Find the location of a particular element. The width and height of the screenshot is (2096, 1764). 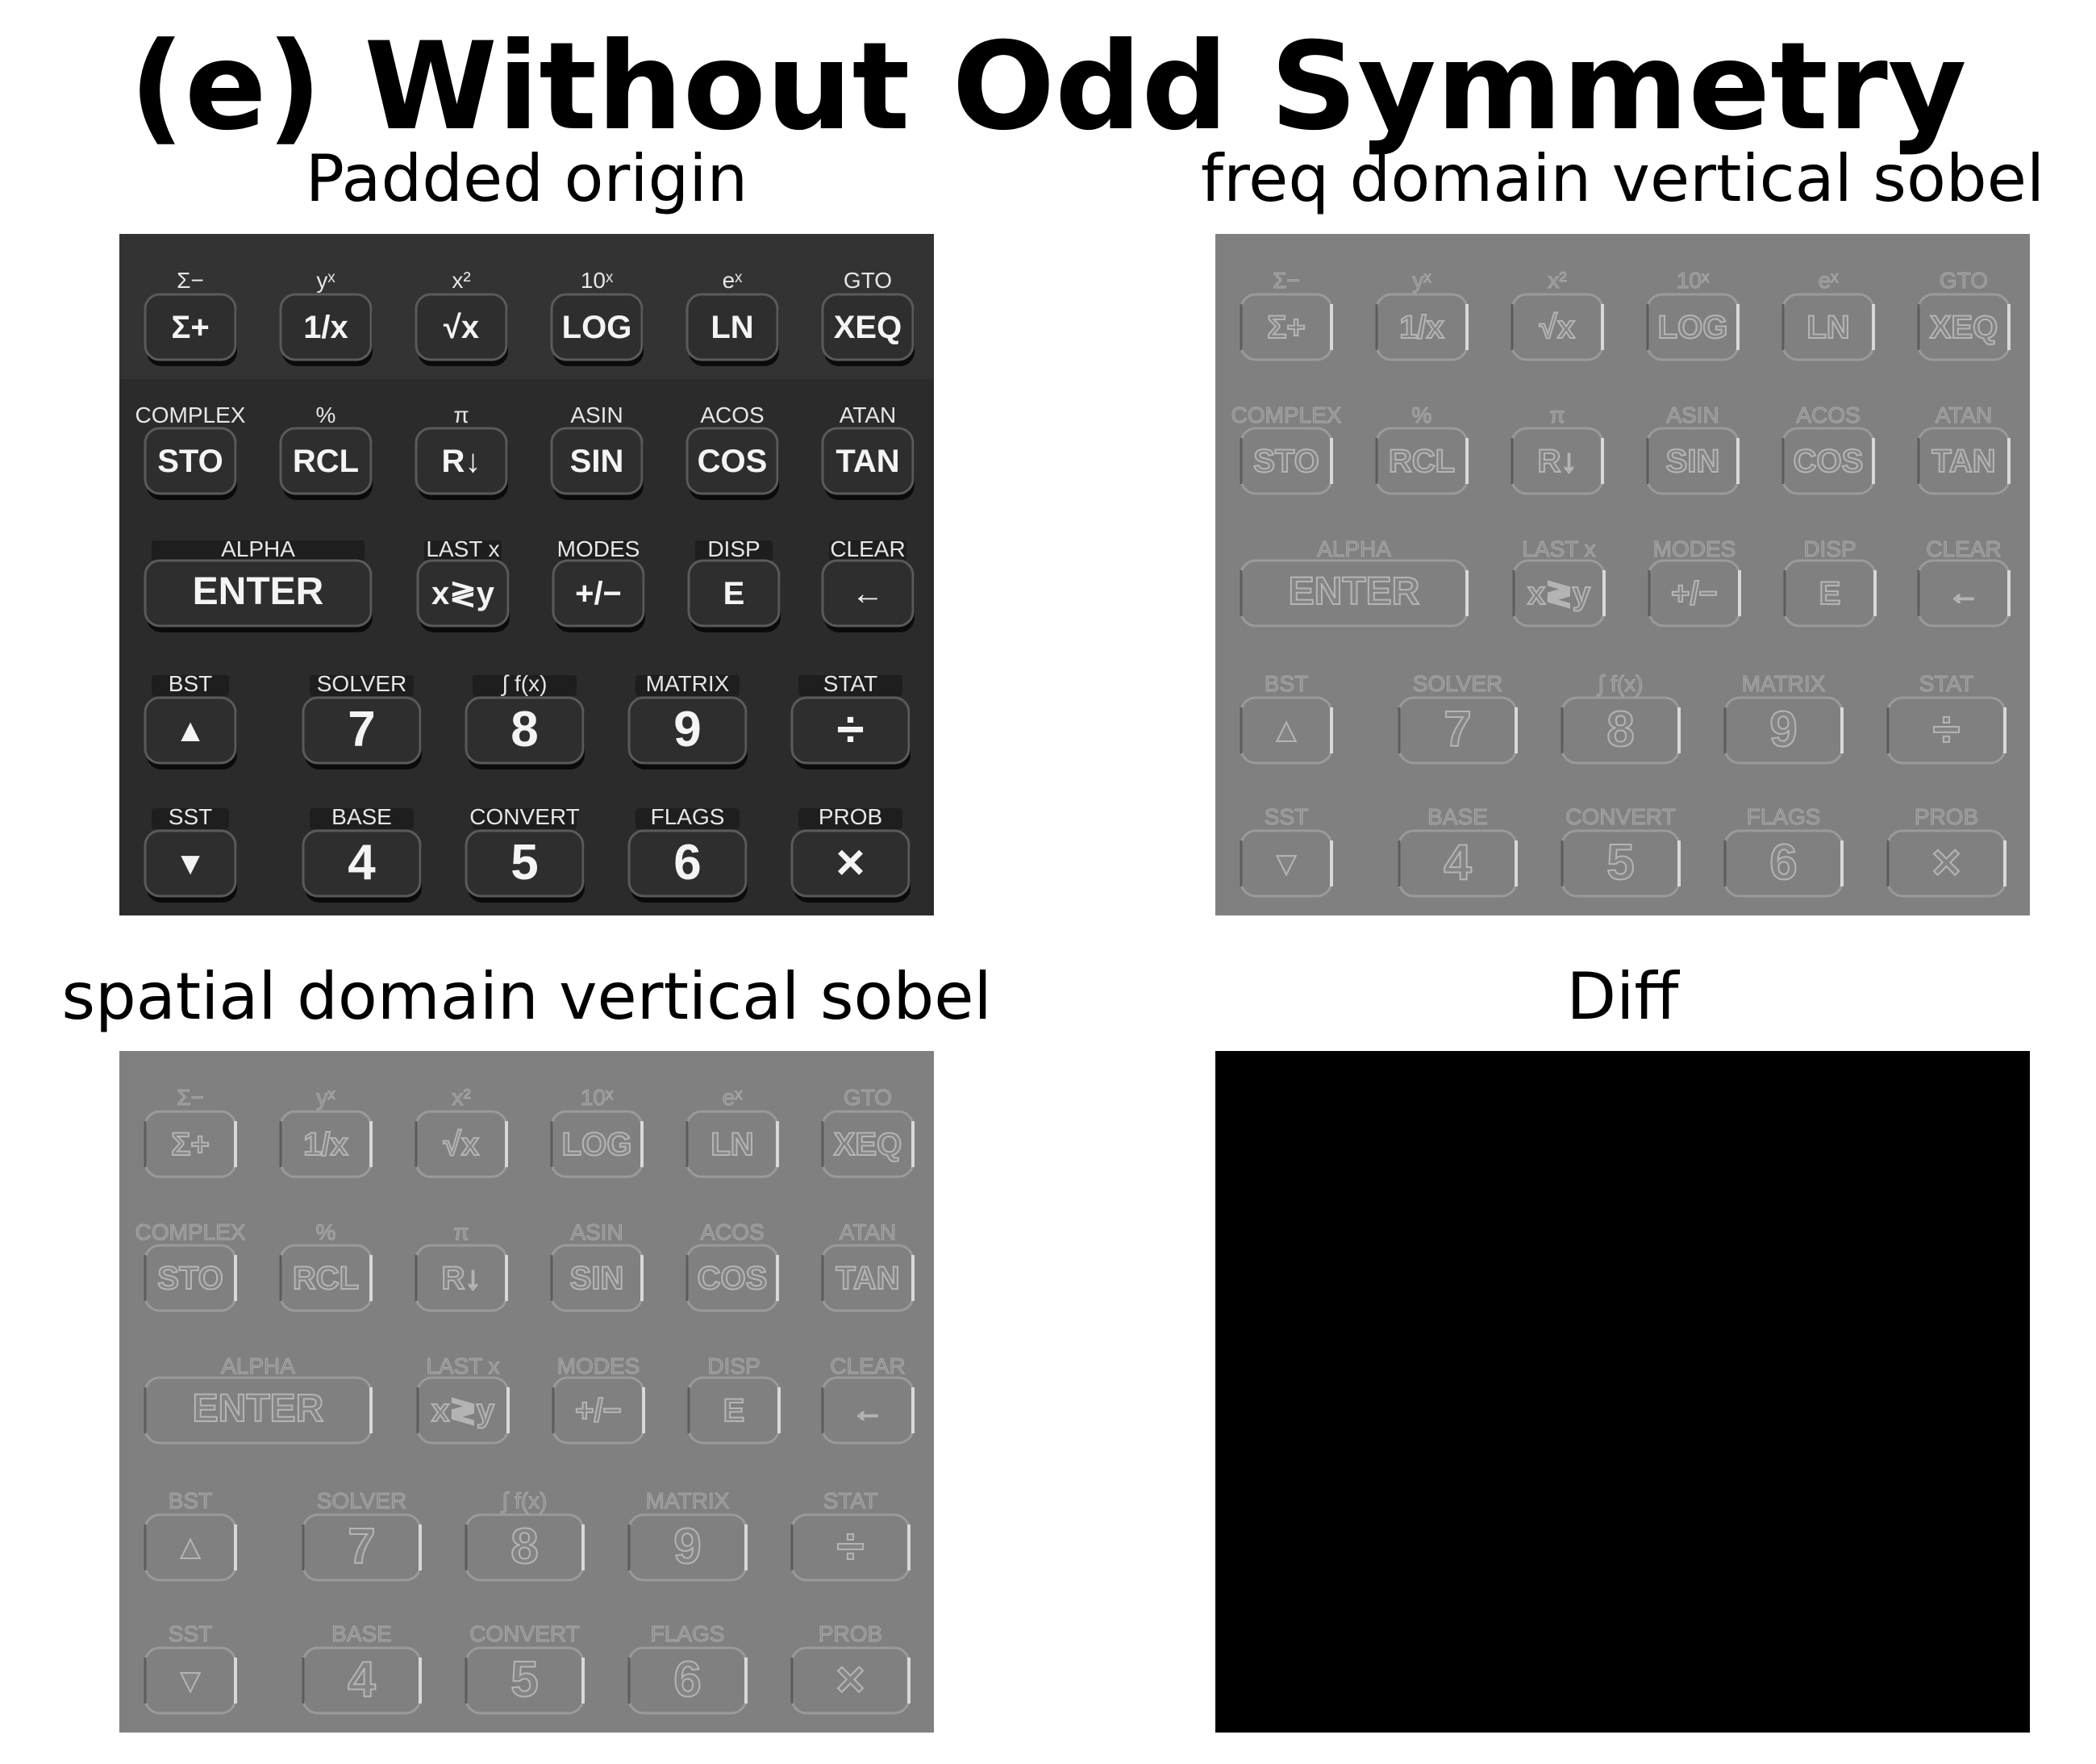

key-shift-label: CLEAR is located at coordinates (1963, 549).